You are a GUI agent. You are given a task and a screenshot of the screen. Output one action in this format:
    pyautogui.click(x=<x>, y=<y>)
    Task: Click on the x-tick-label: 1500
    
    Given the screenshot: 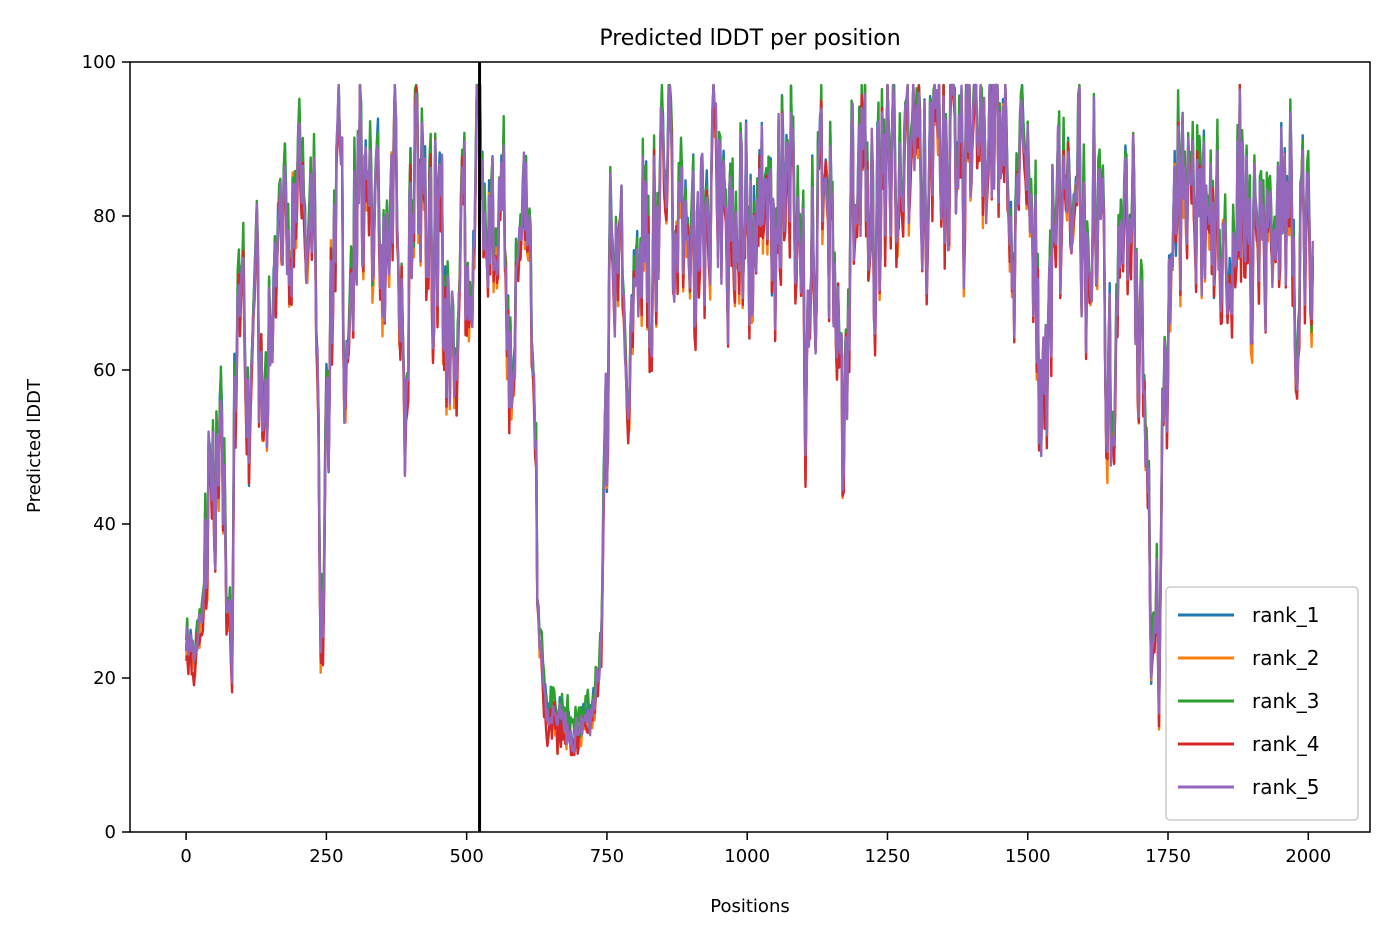 What is the action you would take?
    pyautogui.click(x=1028, y=856)
    